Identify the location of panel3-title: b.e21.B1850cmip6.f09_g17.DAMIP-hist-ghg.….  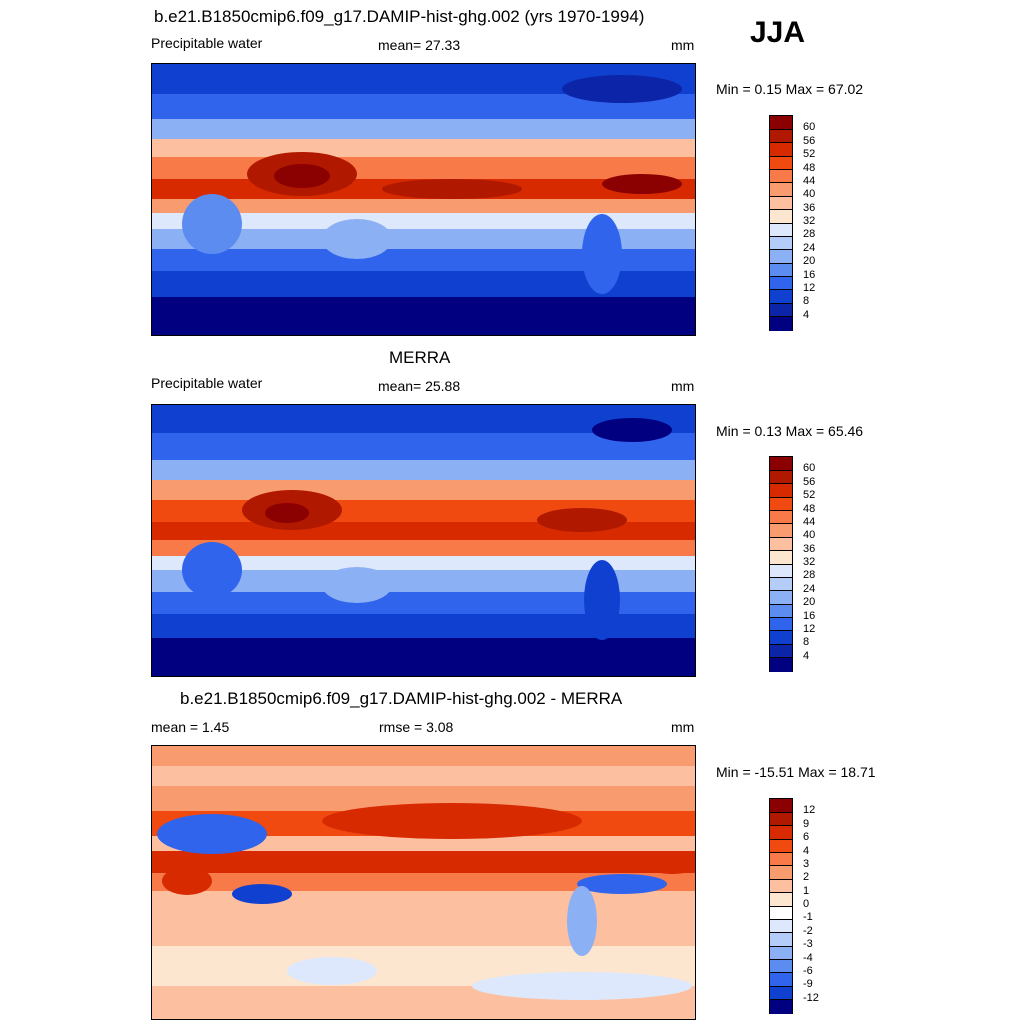
(401, 698).